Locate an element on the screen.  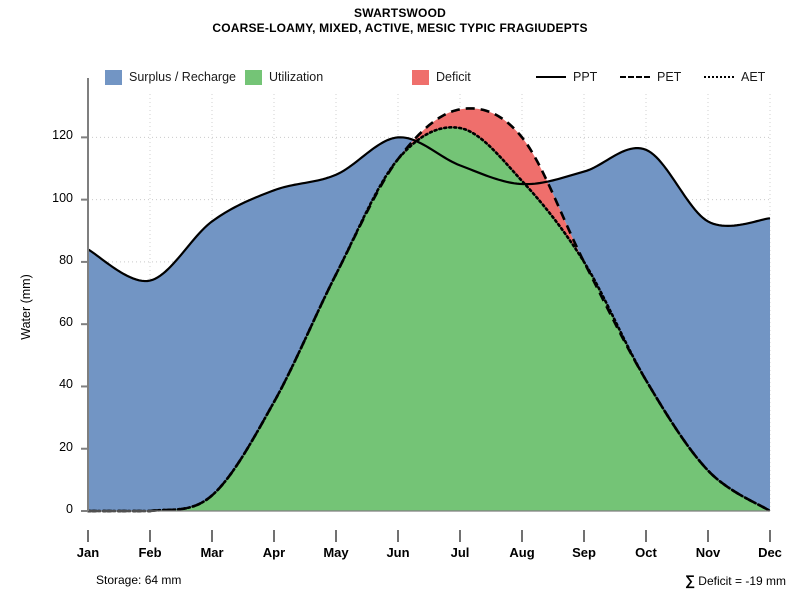
x-tick-label-oct: Oct is located at coordinates (646, 552).